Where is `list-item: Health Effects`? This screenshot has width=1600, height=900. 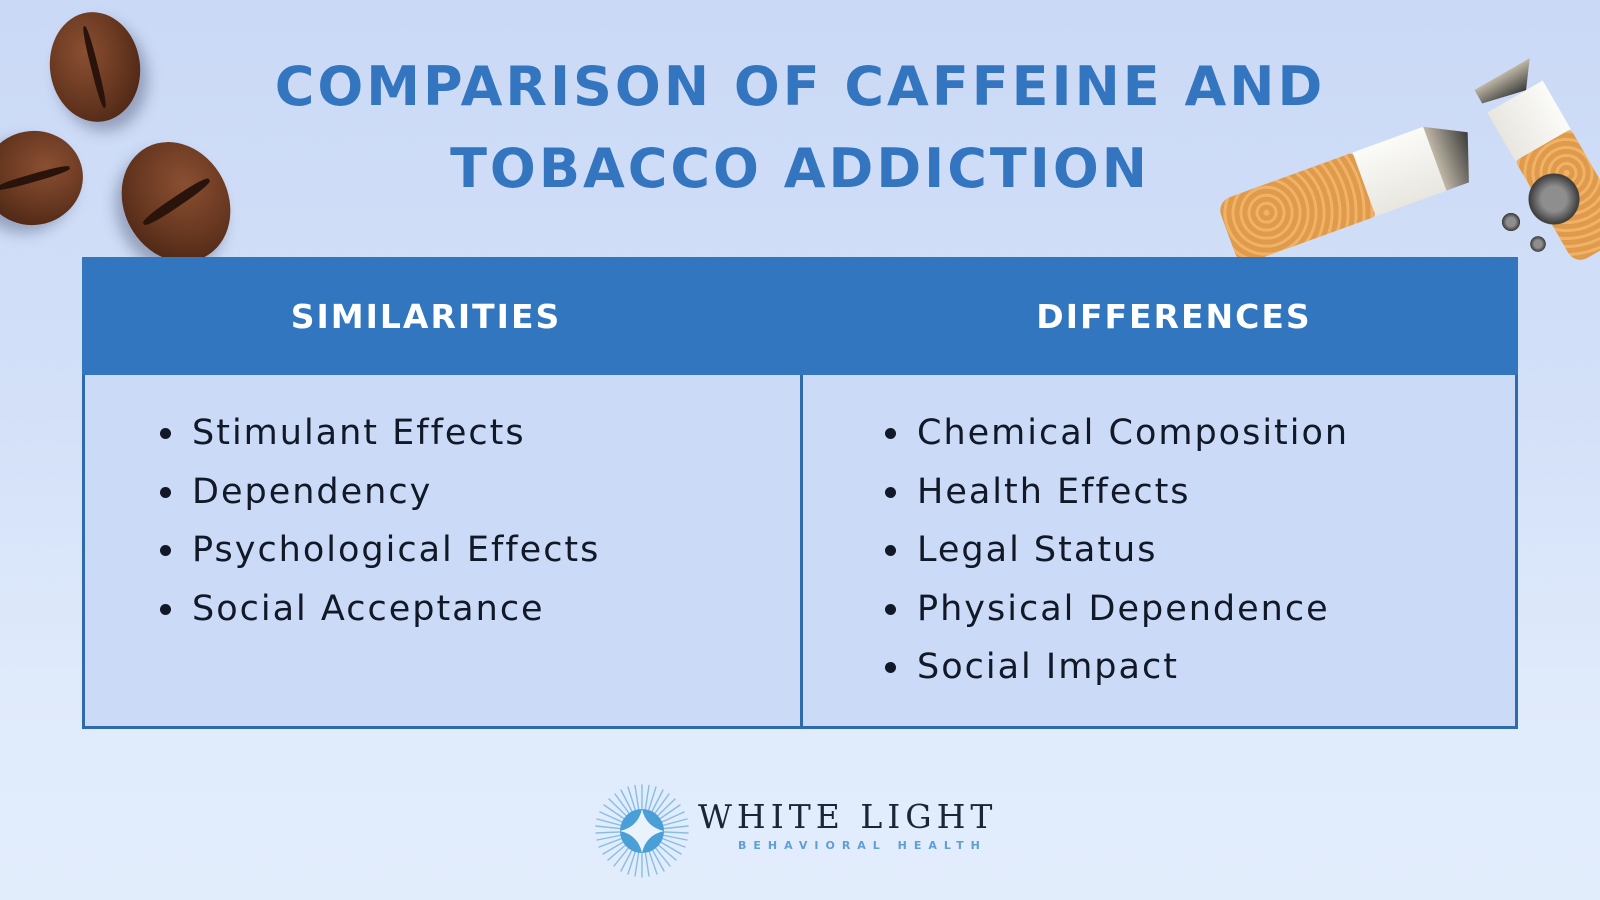
list-item: Health Effects is located at coordinates (1117, 492).